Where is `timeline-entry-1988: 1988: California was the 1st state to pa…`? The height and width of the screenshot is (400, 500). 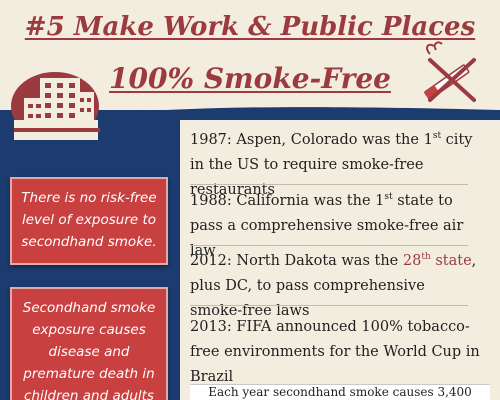 timeline-entry-1988: 1988: California was the 1st state to pa… is located at coordinates (327, 225).